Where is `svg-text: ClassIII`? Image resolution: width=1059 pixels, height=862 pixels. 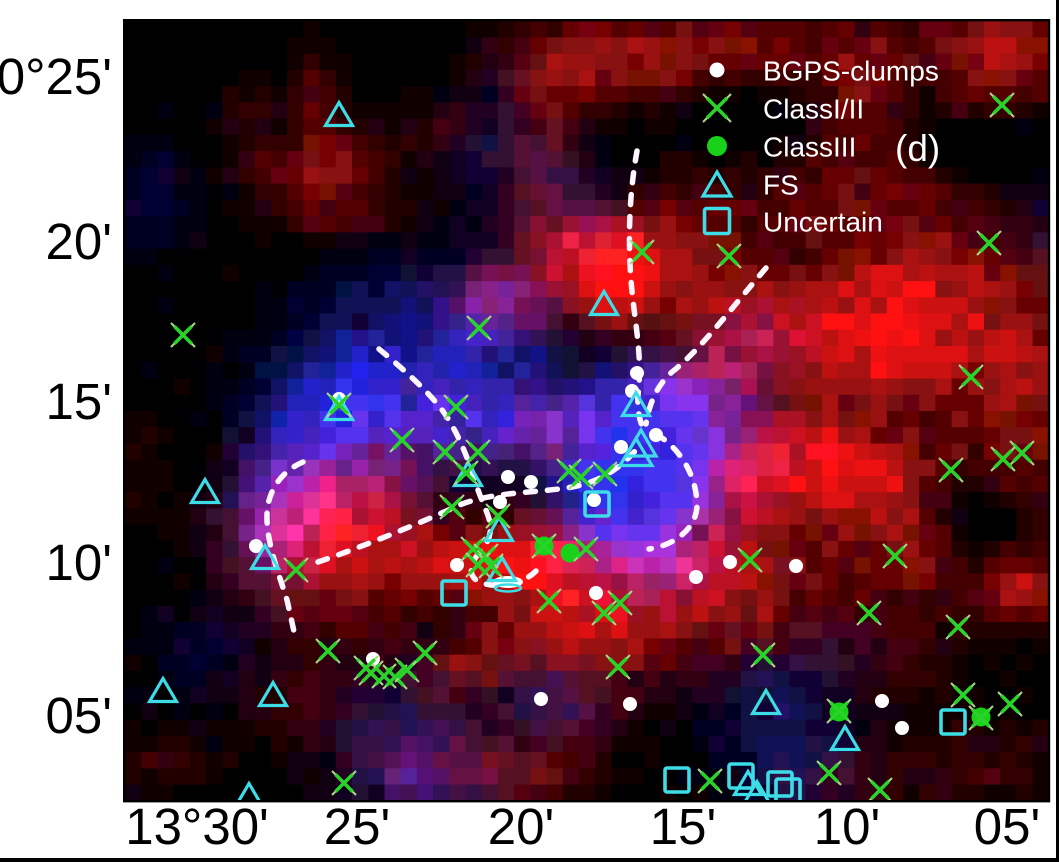 svg-text: ClassIII is located at coordinates (809, 147).